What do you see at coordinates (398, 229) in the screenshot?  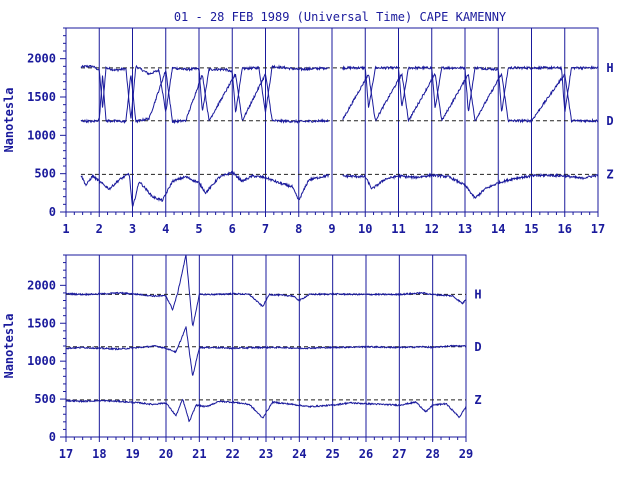 I see `x-tick-label: 11` at bounding box center [398, 229].